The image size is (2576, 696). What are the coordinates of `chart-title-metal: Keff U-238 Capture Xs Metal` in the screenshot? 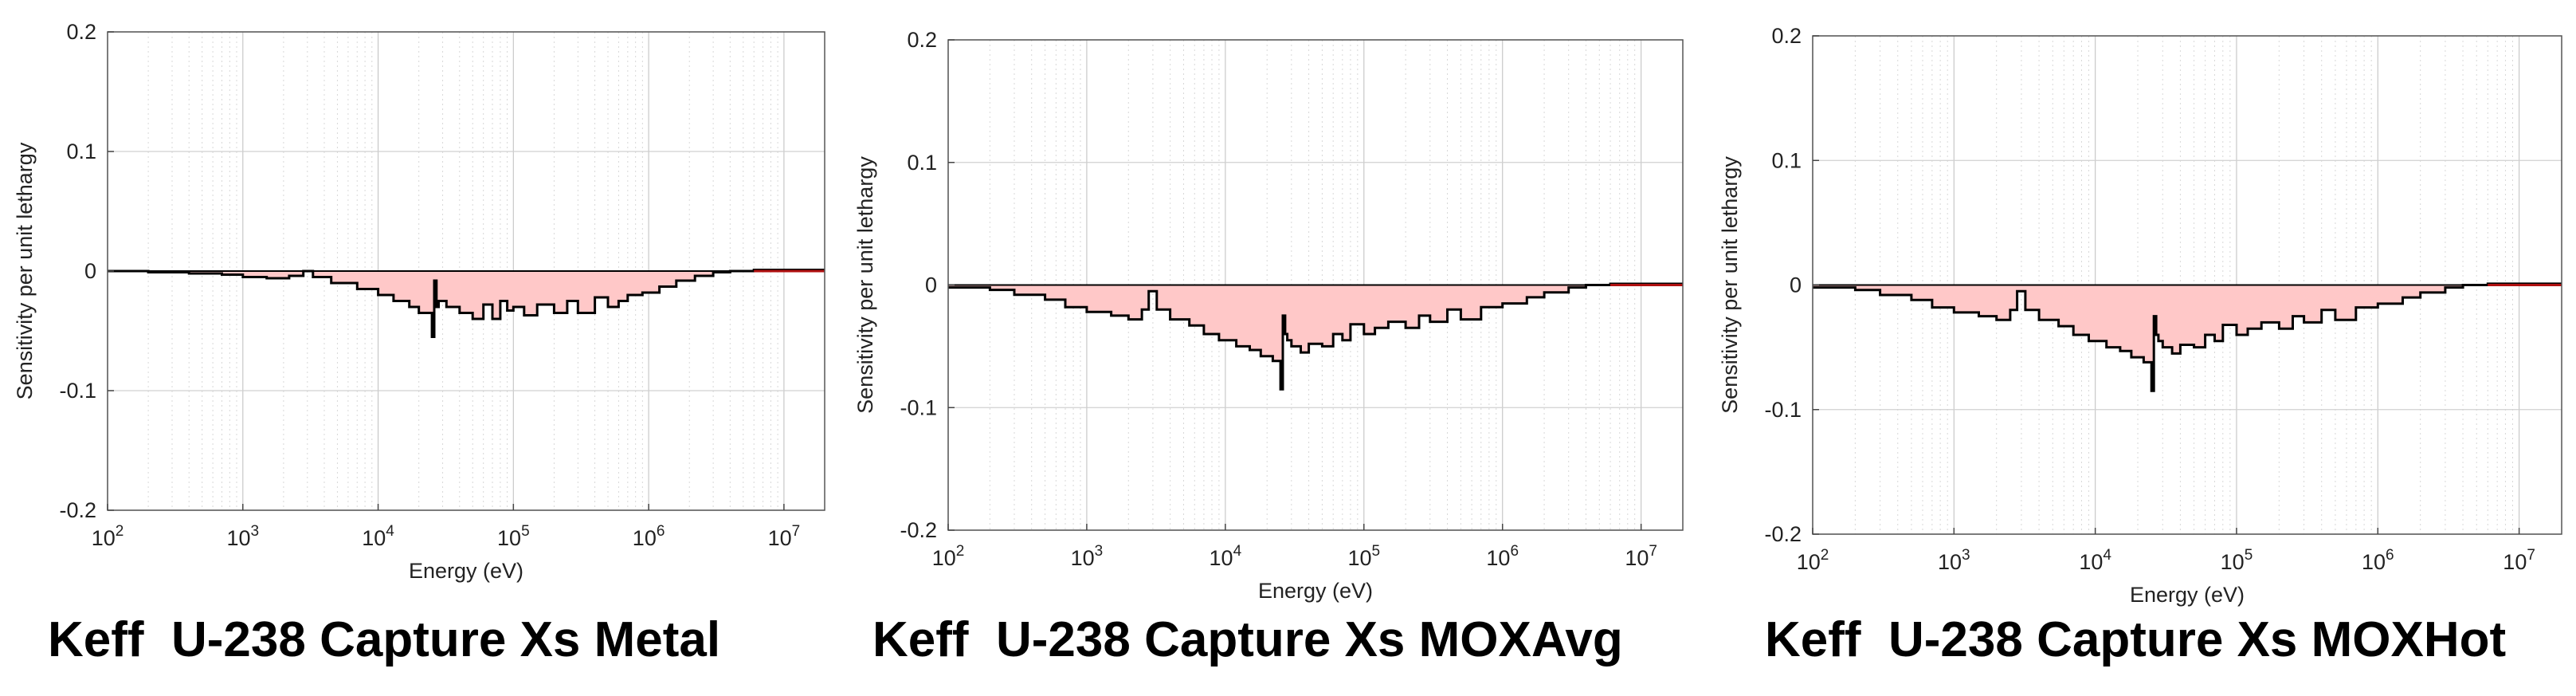 It's located at (384, 639).